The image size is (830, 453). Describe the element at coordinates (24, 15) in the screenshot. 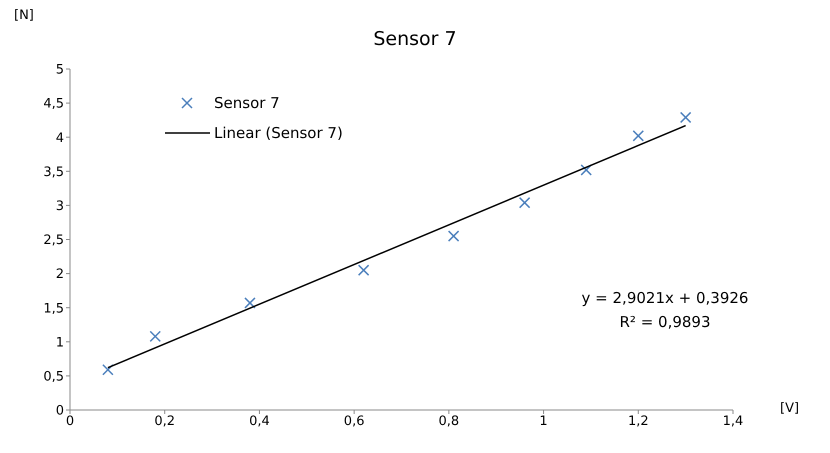

I see `y-axis-title: [N]` at that location.